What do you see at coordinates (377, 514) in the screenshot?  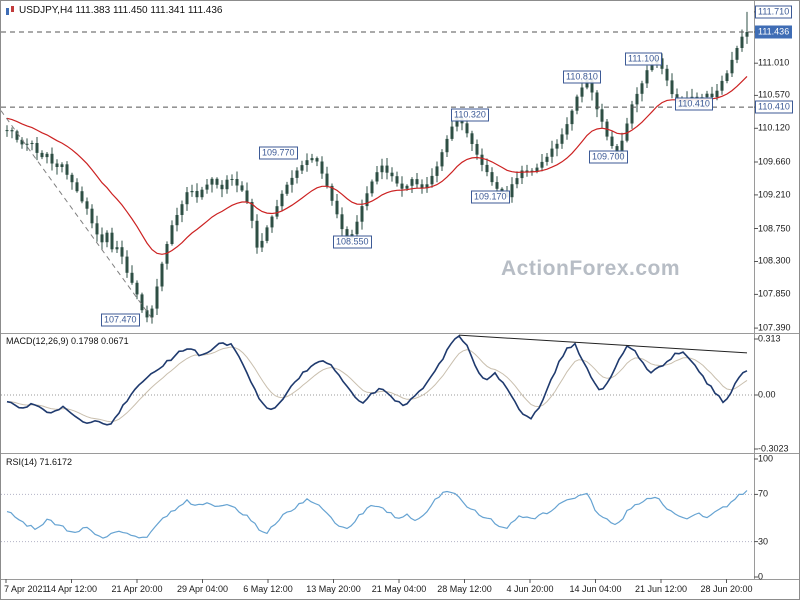 I see `rsi-line` at bounding box center [377, 514].